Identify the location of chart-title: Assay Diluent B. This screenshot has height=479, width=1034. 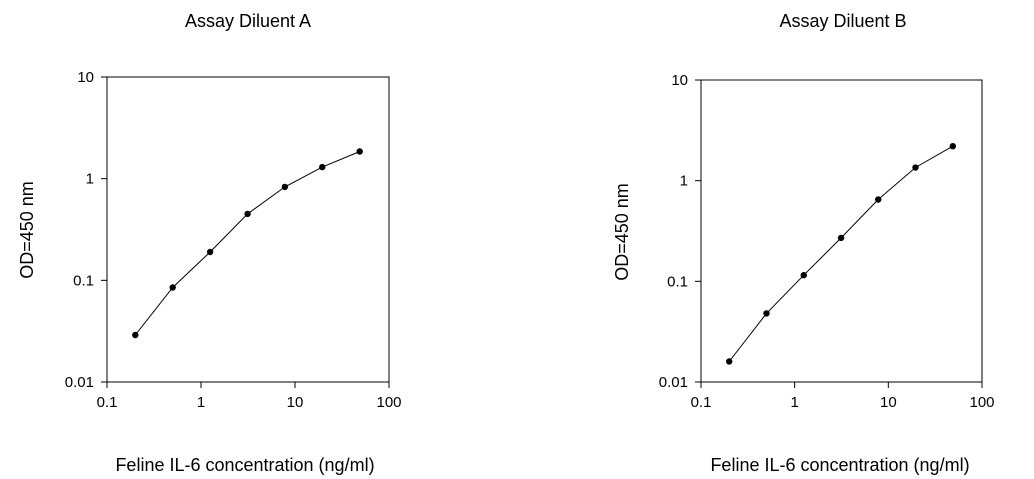
(842, 21).